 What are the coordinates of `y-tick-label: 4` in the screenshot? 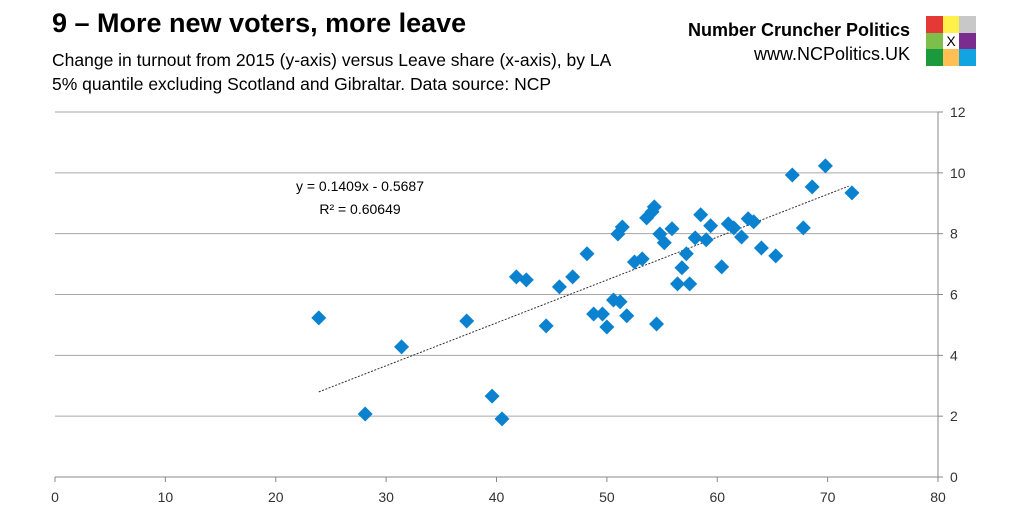 It's located at (954, 355).